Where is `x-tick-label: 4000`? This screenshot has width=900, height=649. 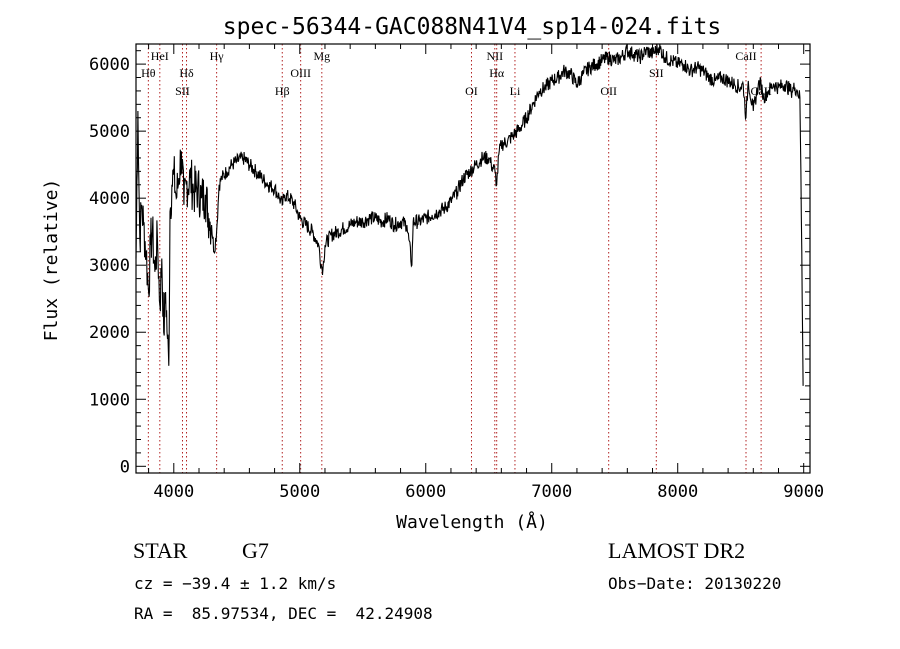 x-tick-label: 4000 is located at coordinates (173, 492).